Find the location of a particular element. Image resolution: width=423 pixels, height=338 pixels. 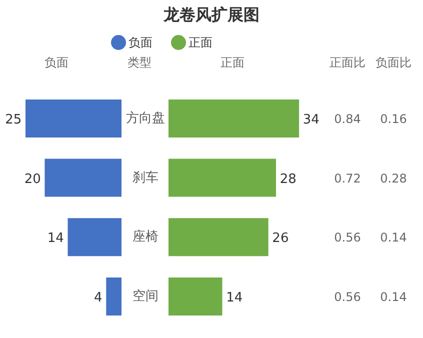

text: 0.28 is located at coordinates (393, 178).